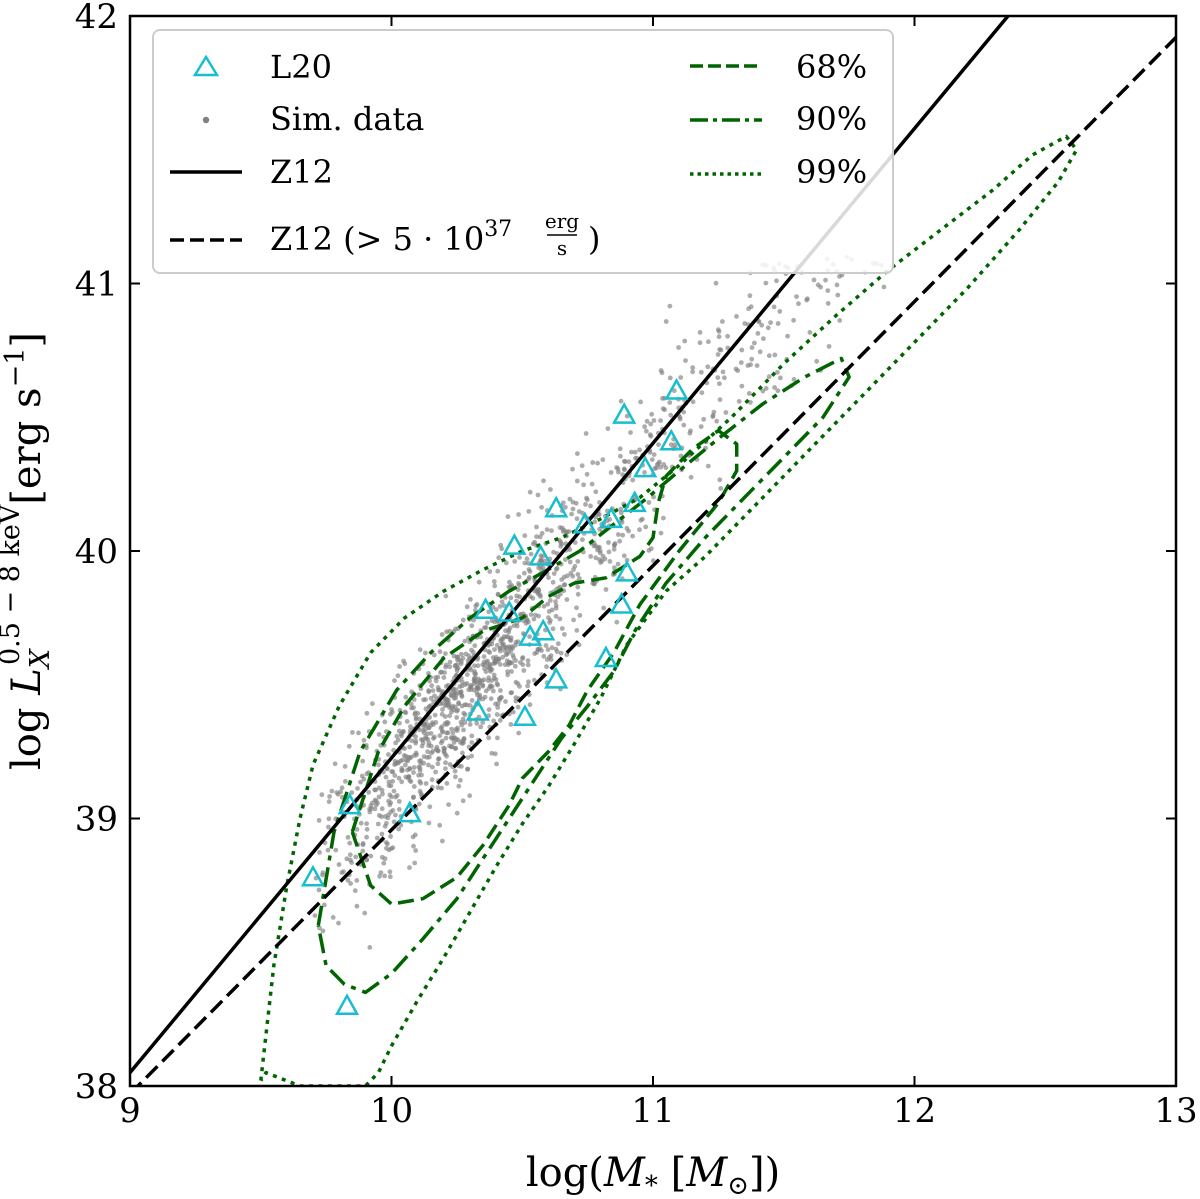  I want to click on legend-dot-icon, so click(206, 120).